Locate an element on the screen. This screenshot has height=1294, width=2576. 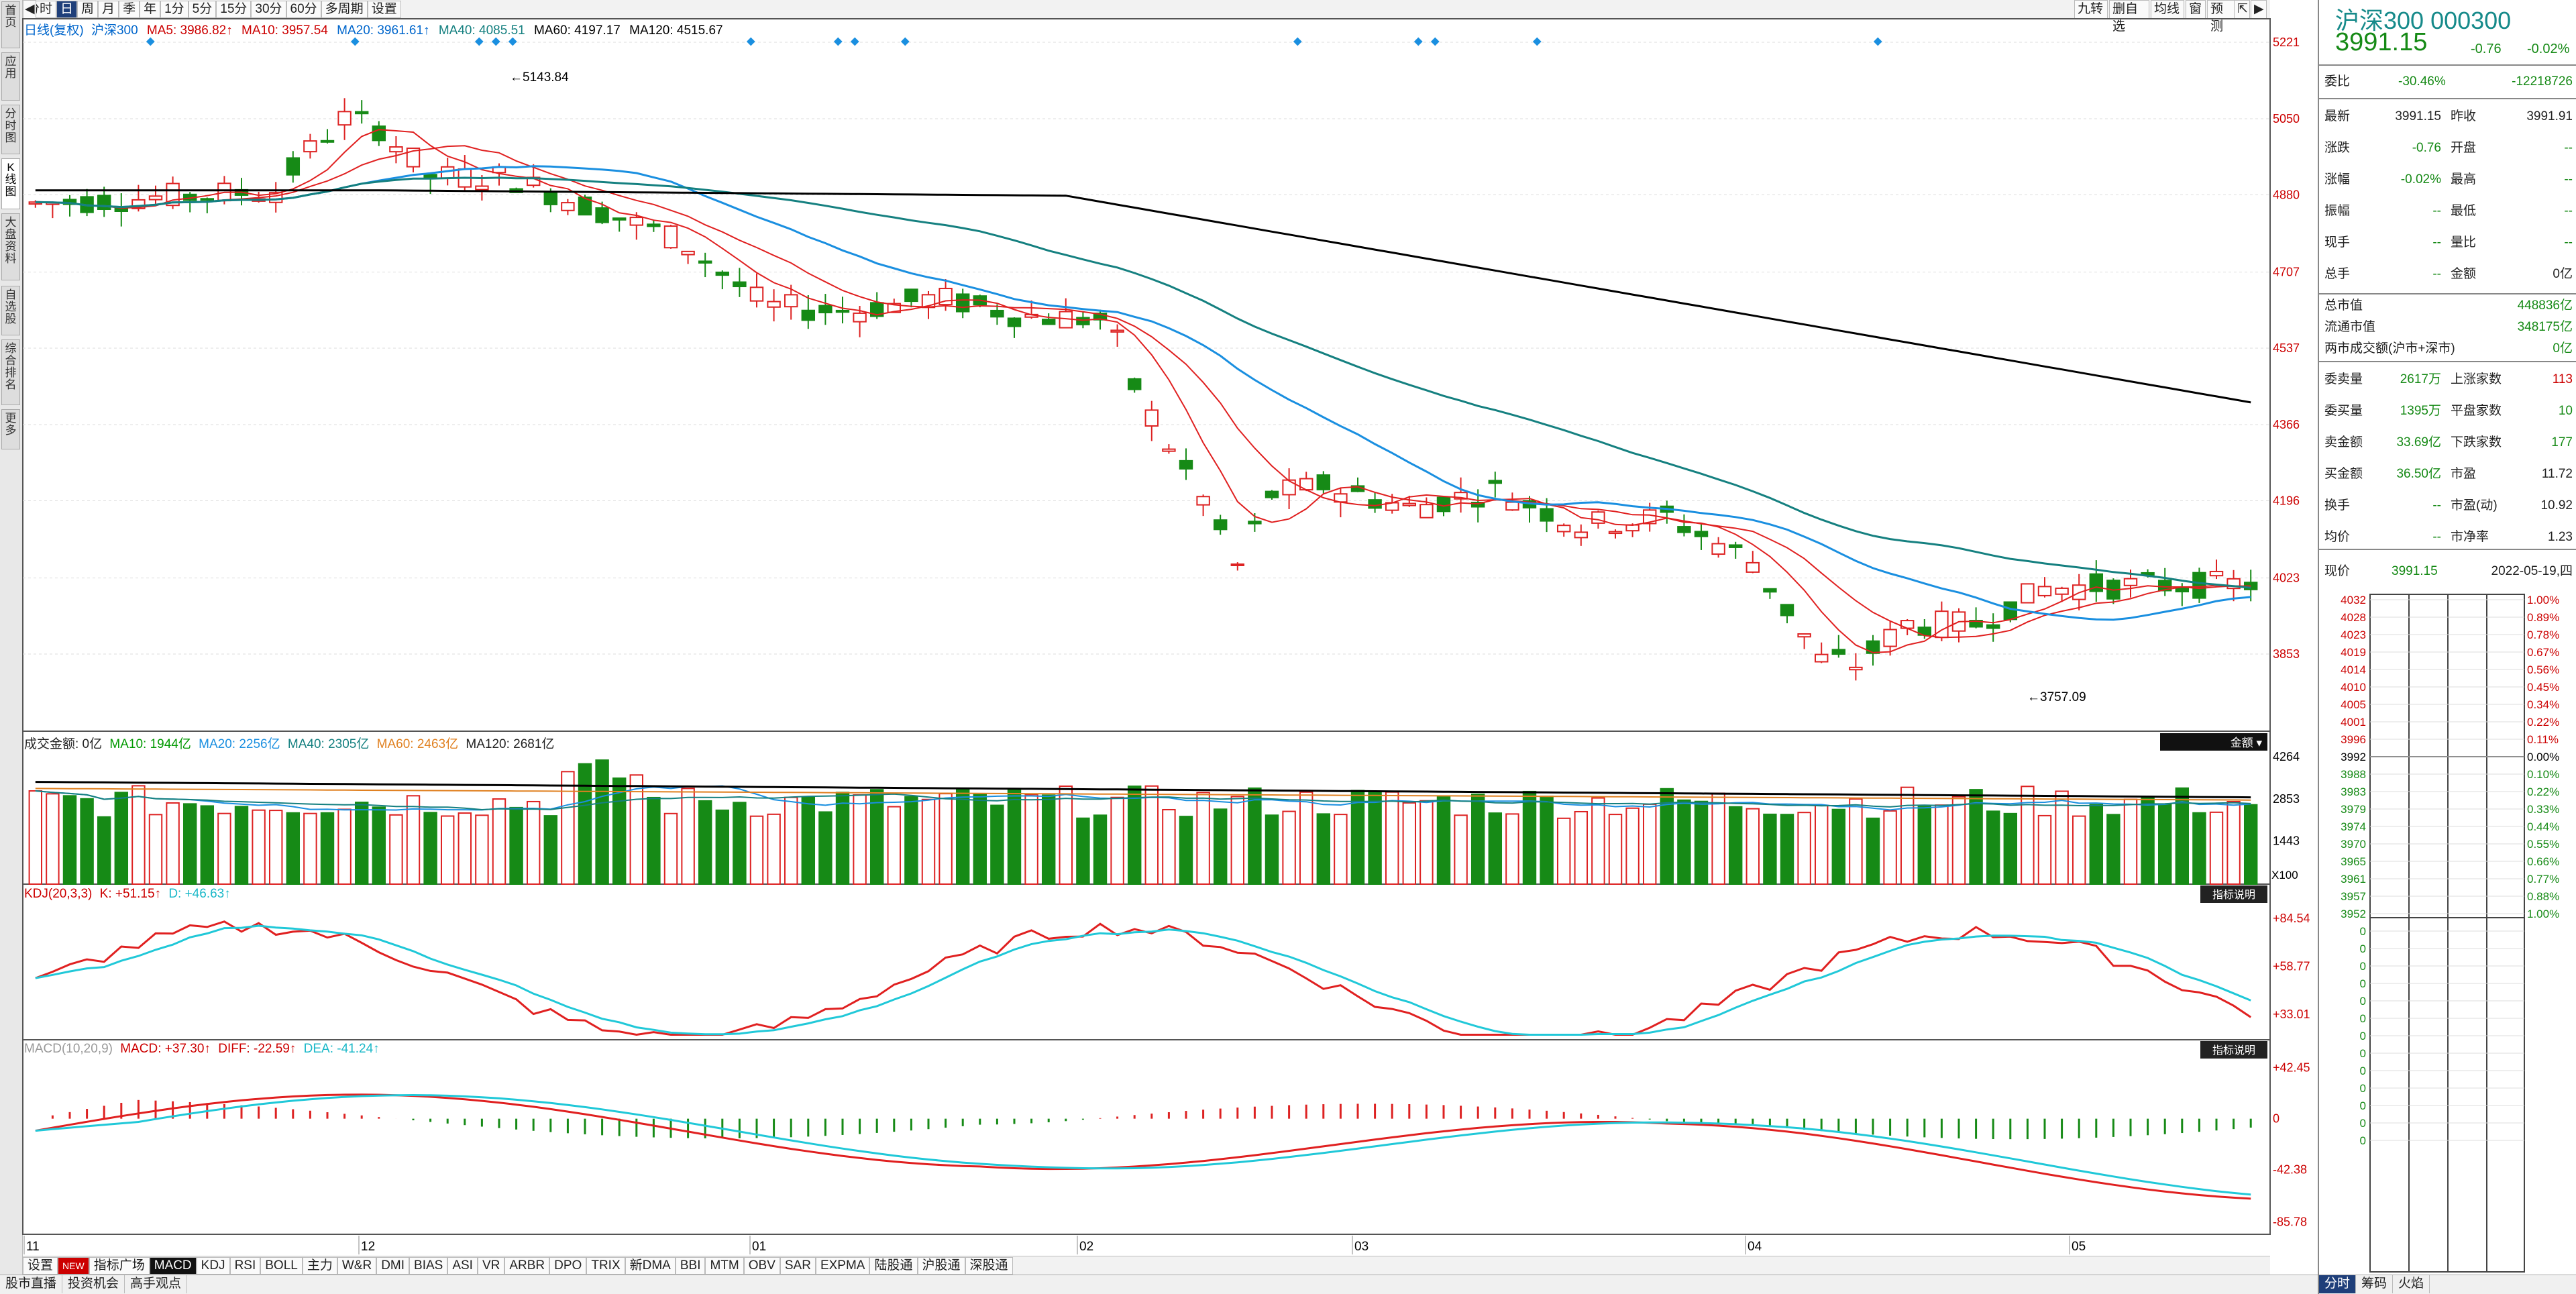
intraday-tab-1: 筹码 is located at coordinates (2375, 1284).